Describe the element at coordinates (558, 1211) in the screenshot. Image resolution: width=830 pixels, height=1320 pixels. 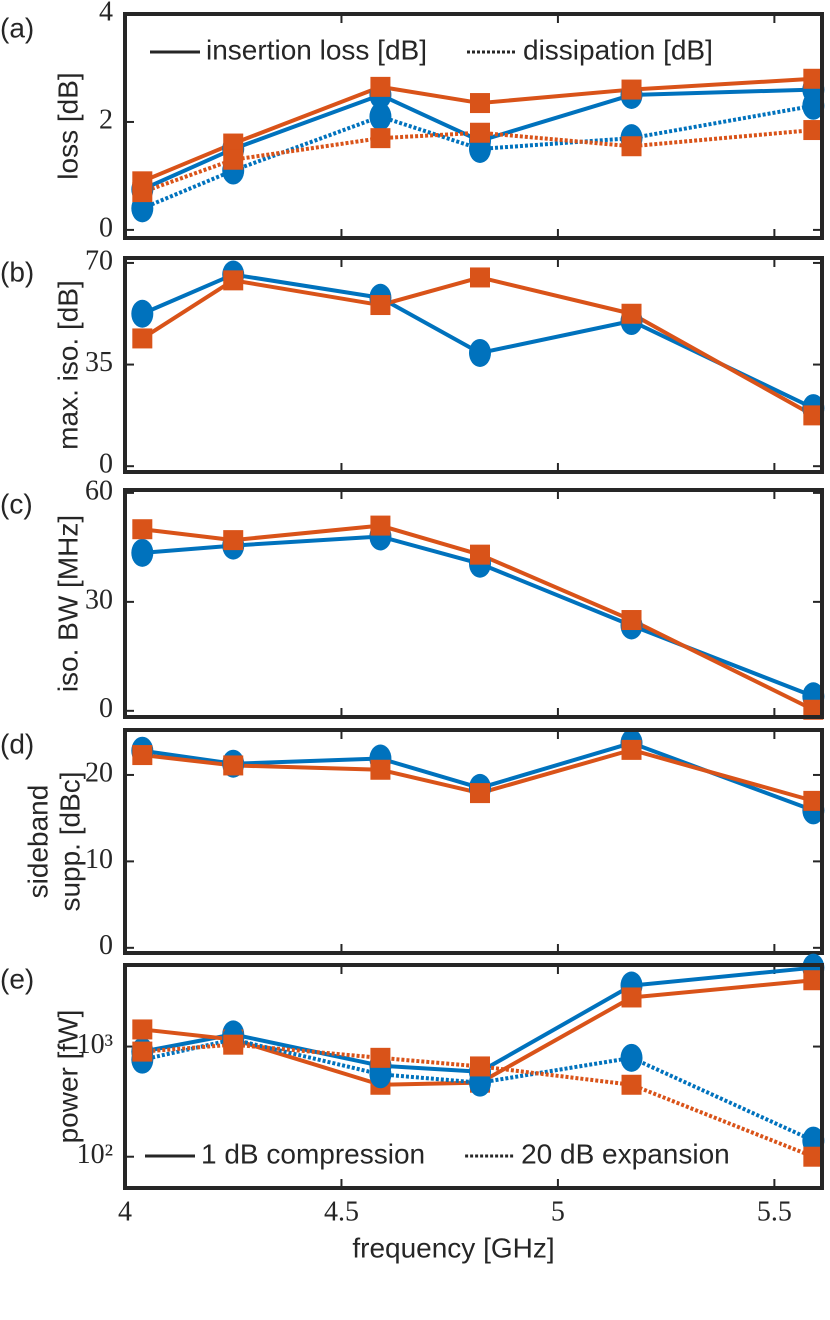
I see `x-tick-label: 5` at that location.